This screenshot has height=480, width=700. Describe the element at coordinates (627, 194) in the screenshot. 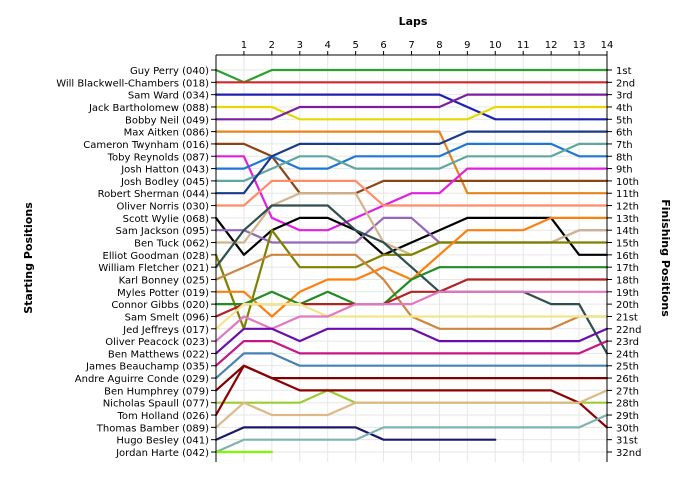

I see `finishing-position-label: 11th` at that location.